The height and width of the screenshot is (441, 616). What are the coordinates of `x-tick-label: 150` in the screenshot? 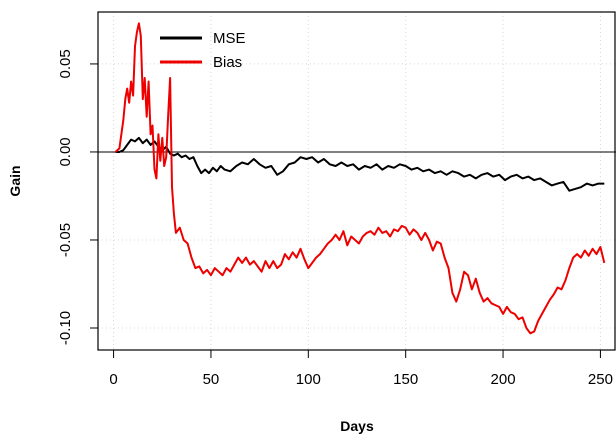 It's located at (405, 379).